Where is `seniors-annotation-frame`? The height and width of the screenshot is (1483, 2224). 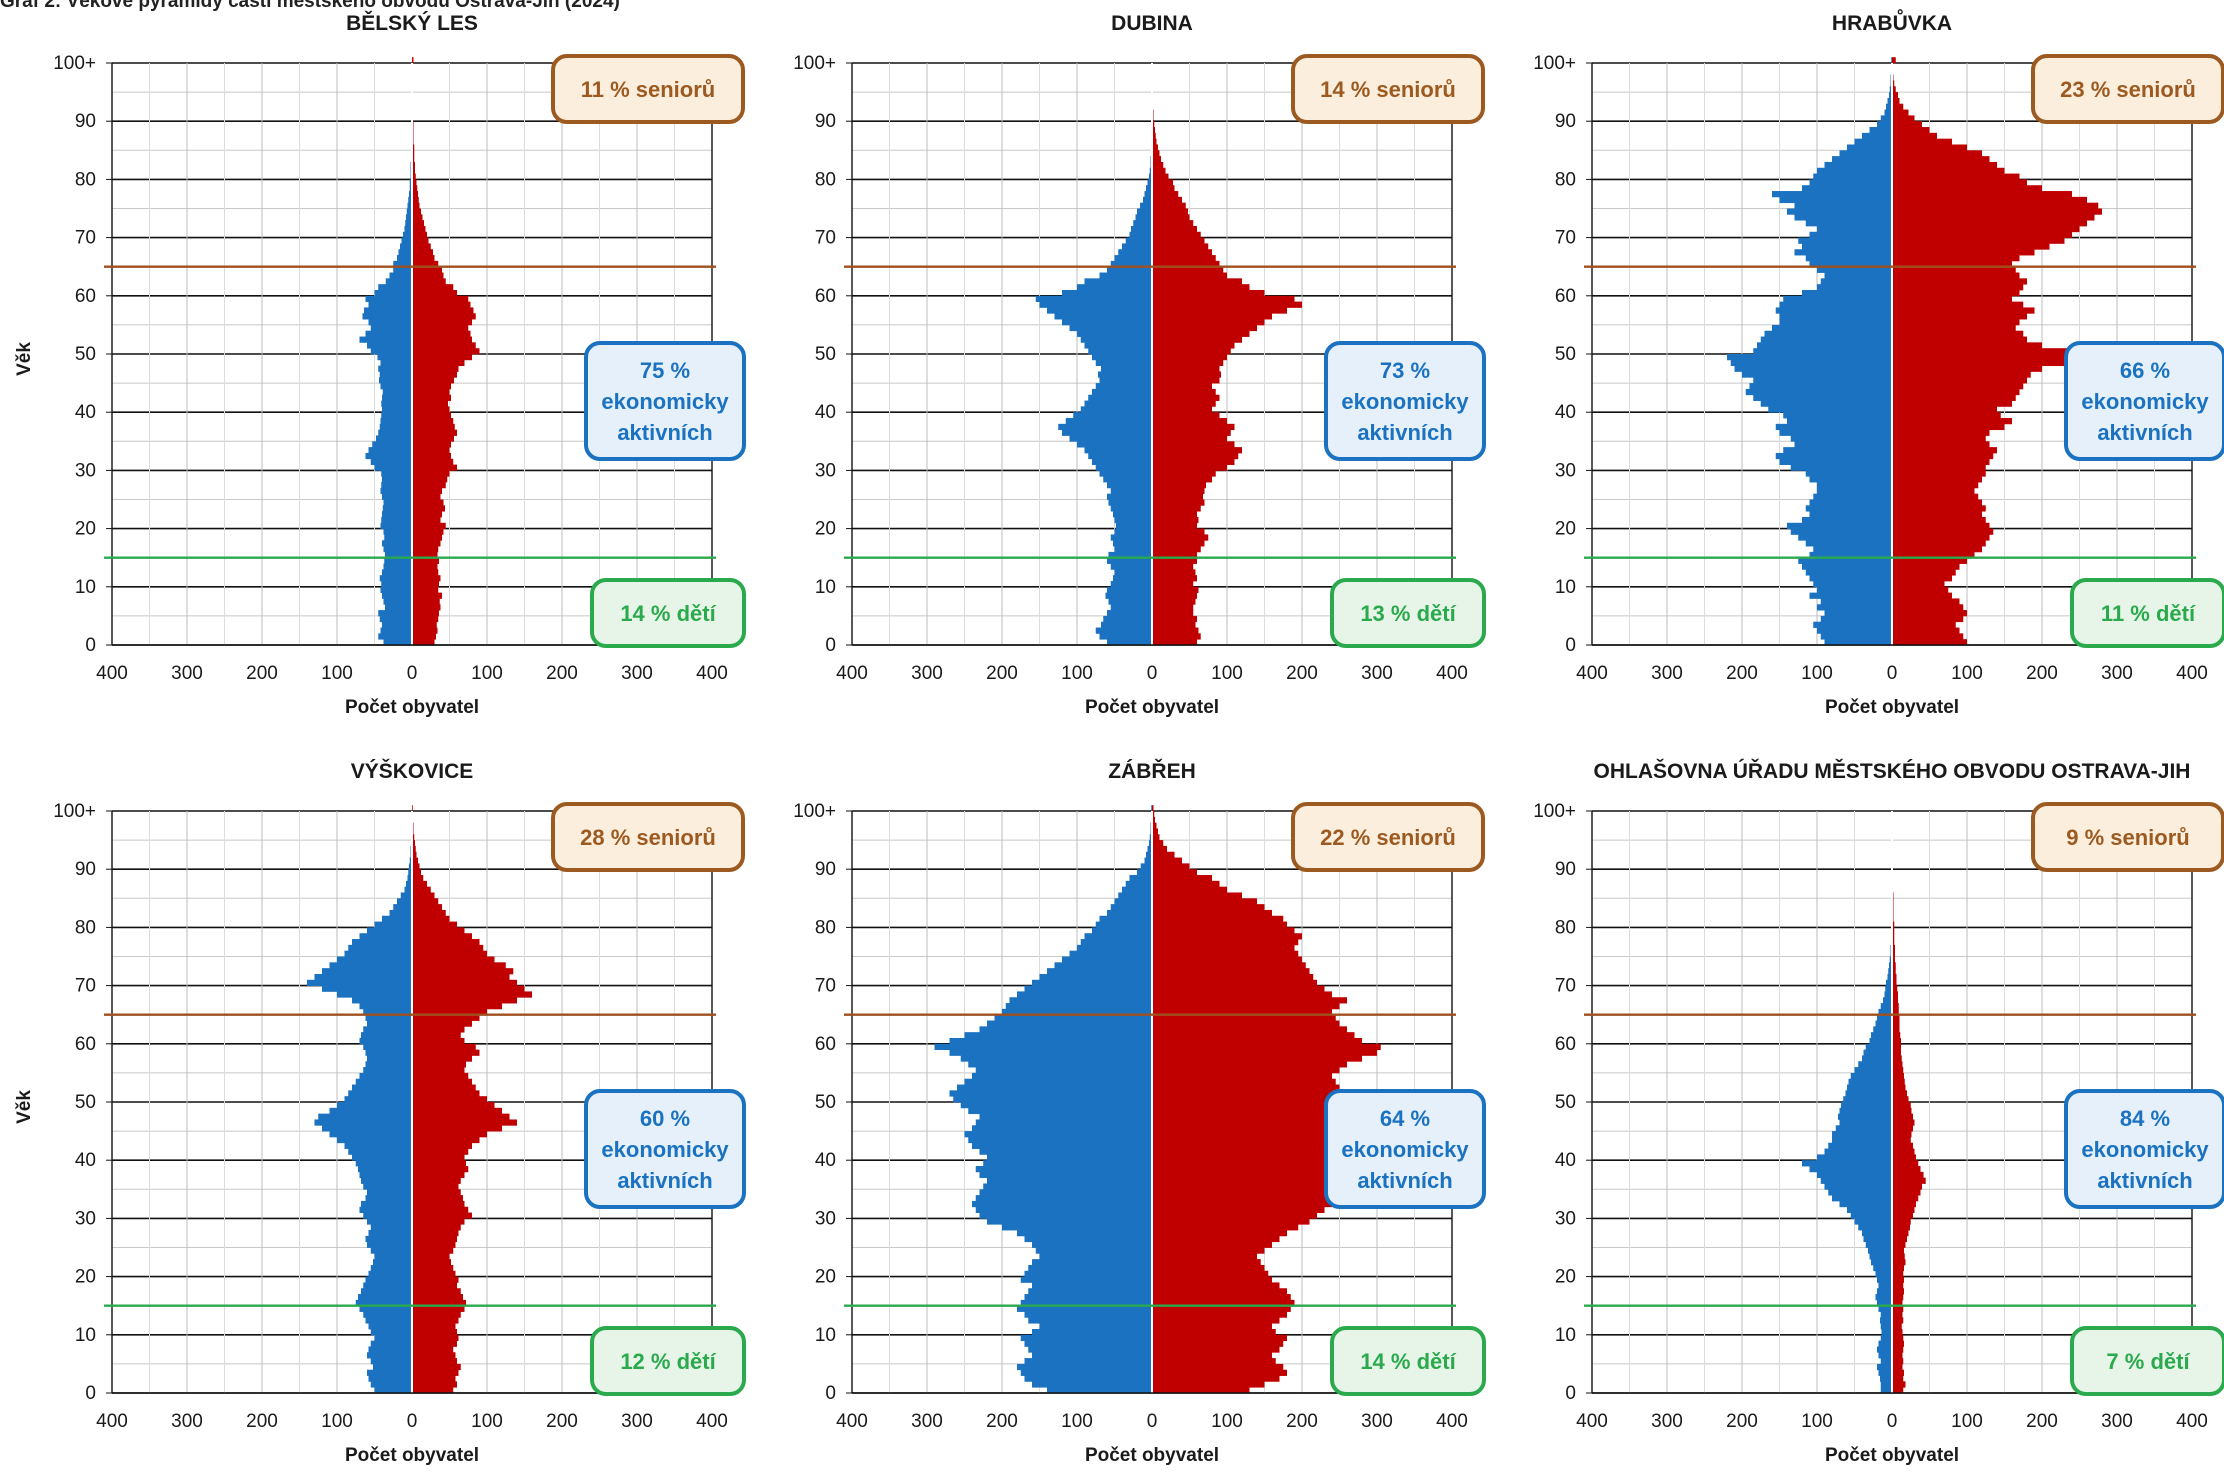 seniors-annotation-frame is located at coordinates (2127, 837).